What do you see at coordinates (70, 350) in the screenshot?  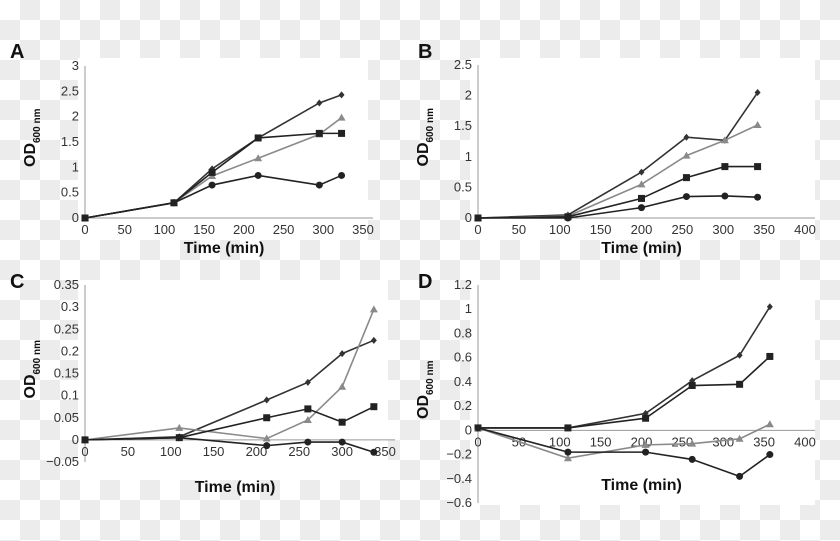 I see `y-tick-label: 0.2` at bounding box center [70, 350].